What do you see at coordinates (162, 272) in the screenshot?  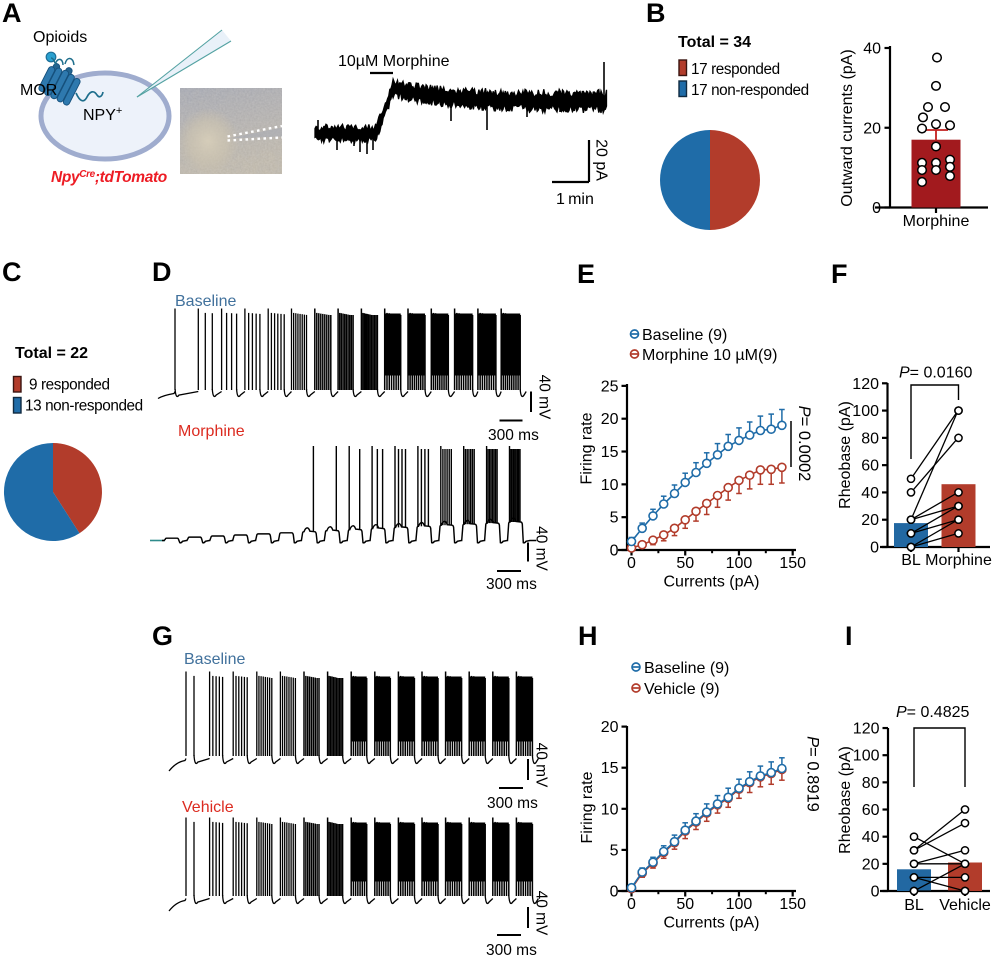 I see `svg-text: D` at bounding box center [162, 272].